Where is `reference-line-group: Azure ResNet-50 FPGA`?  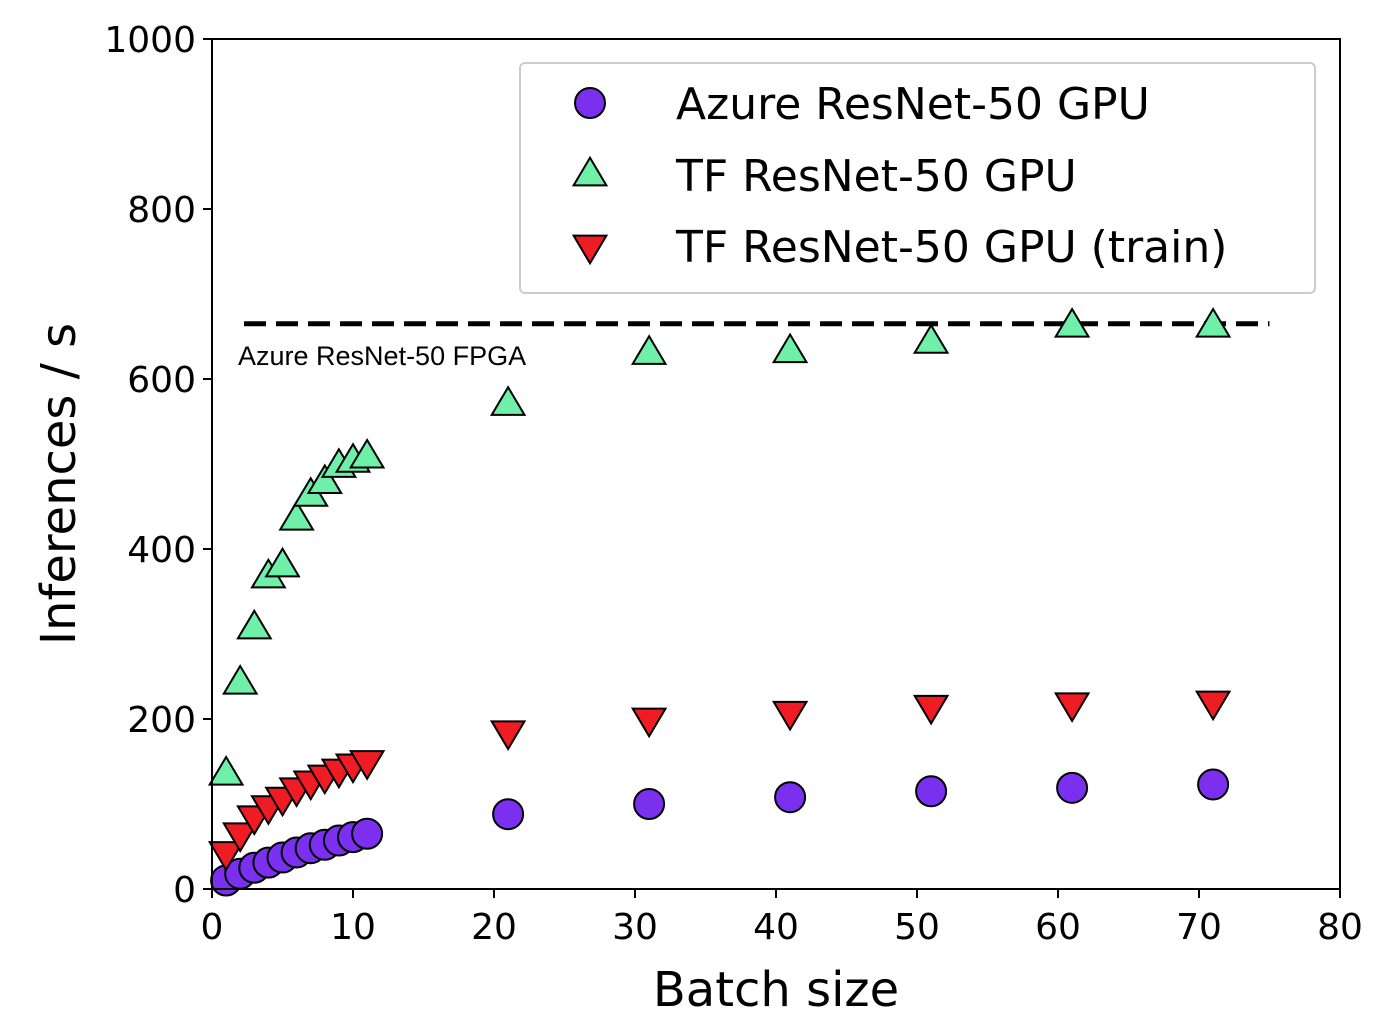
reference-line-group: Azure ResNet-50 FPGA is located at coordinates (754, 346).